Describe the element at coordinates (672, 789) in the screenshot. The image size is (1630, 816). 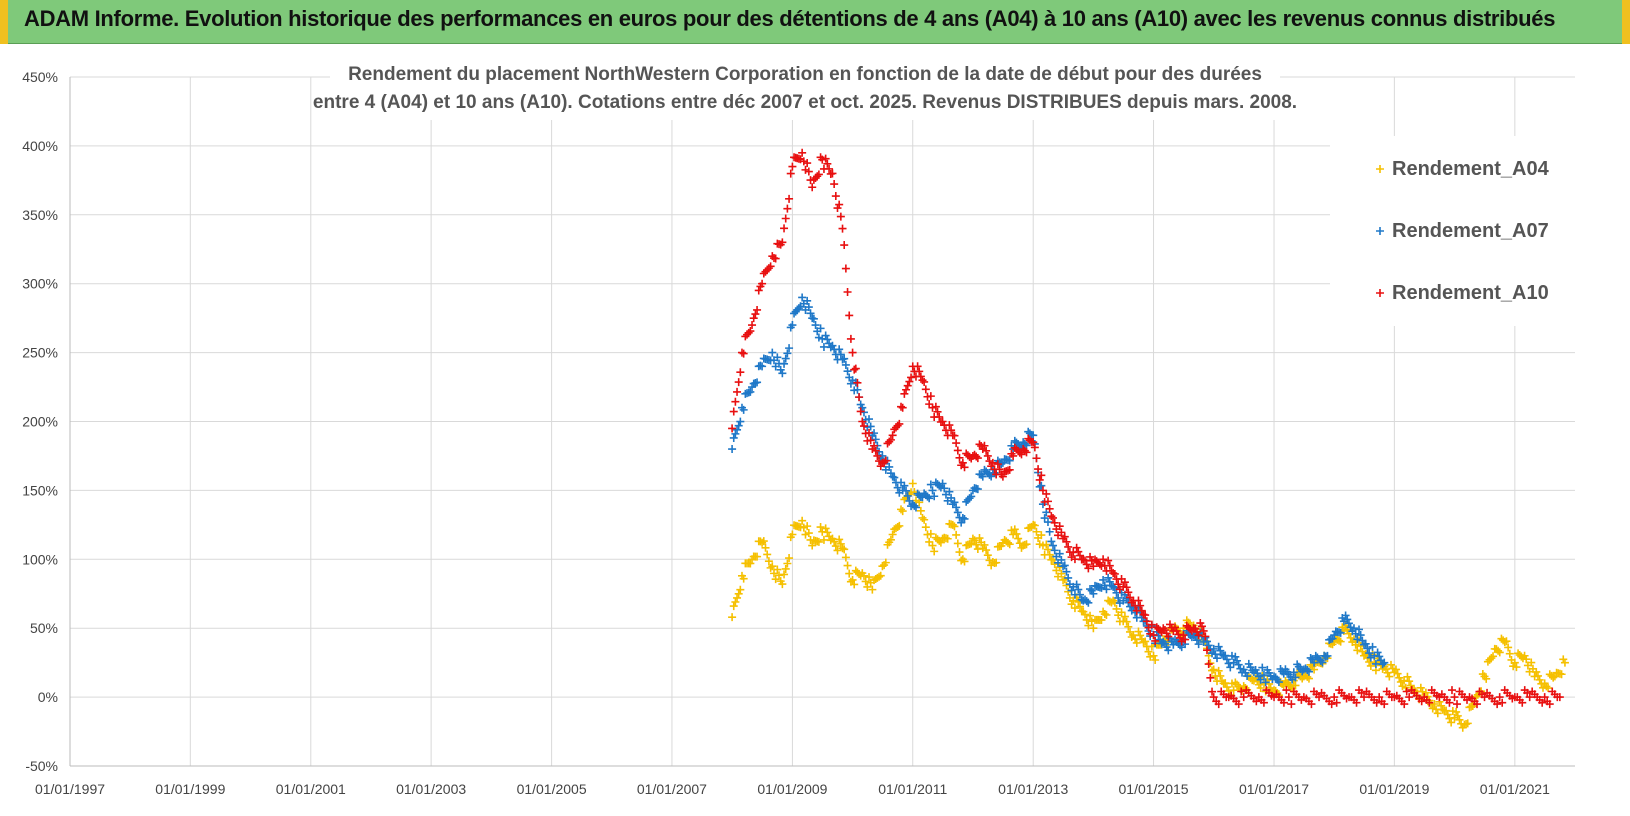
I see `x-tick-label: 01/01/2007` at that location.